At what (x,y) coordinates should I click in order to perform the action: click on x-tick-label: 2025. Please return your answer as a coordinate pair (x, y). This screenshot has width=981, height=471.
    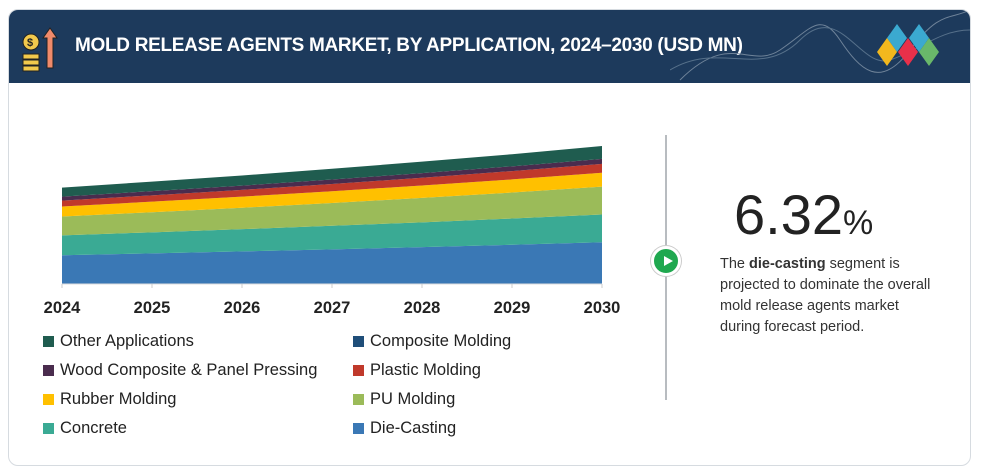
    Looking at the image, I should click on (152, 308).